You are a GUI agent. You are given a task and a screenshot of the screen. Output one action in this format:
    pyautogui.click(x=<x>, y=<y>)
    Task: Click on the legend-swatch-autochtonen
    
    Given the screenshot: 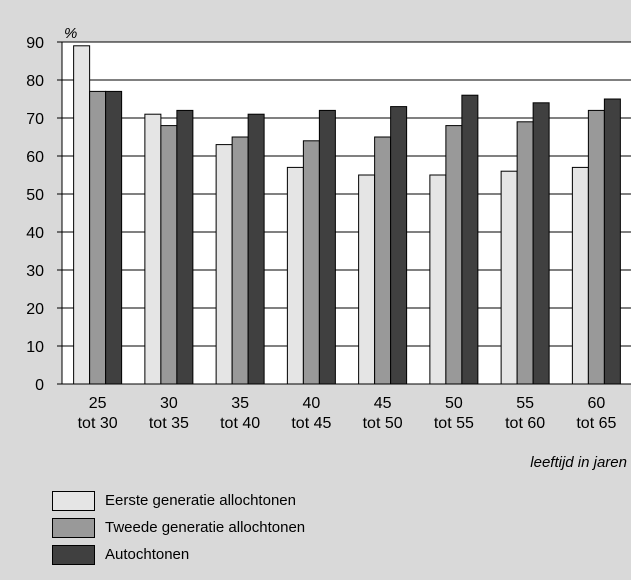 What is the action you would take?
    pyautogui.click(x=73, y=554)
    